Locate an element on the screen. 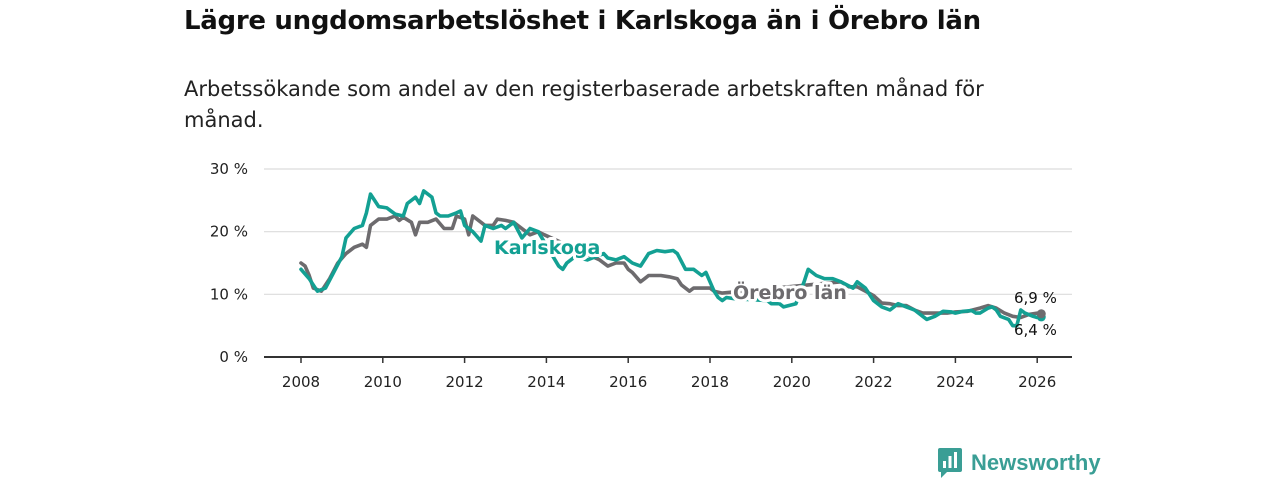  series-label-orebro-lan-halo: Örebro län is located at coordinates (790, 292).